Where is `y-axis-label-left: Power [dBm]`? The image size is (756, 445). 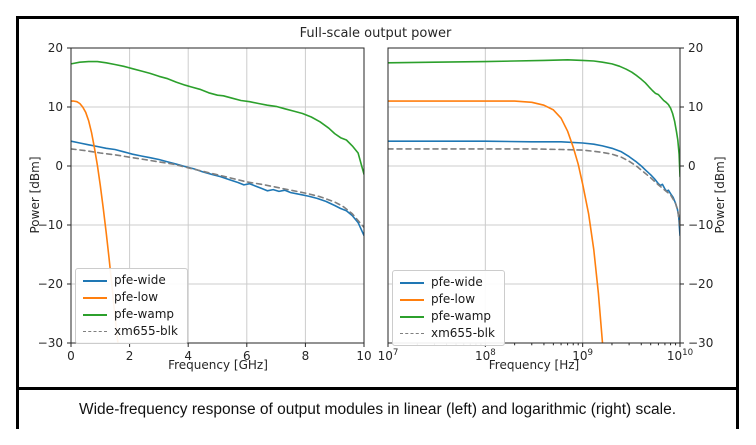
y-axis-label-left: Power [dBm] is located at coordinates (35, 195).